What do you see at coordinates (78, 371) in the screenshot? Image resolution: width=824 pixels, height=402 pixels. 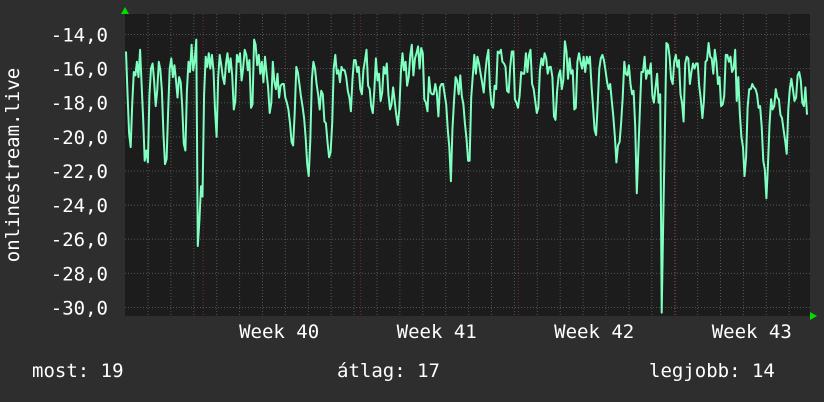 I see `current-value: most: 19` at bounding box center [78, 371].